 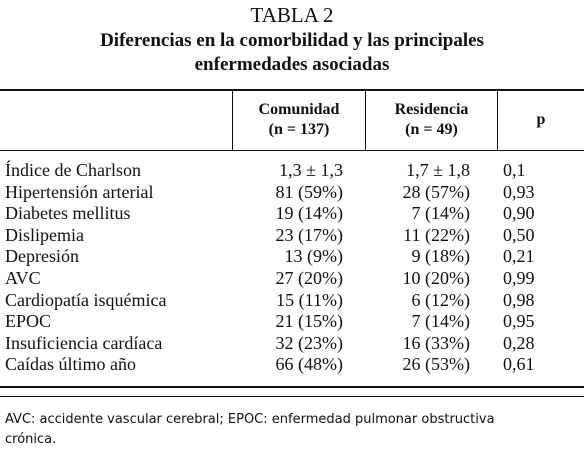 I want to click on cell: 15 (11%), so click(x=309, y=299).